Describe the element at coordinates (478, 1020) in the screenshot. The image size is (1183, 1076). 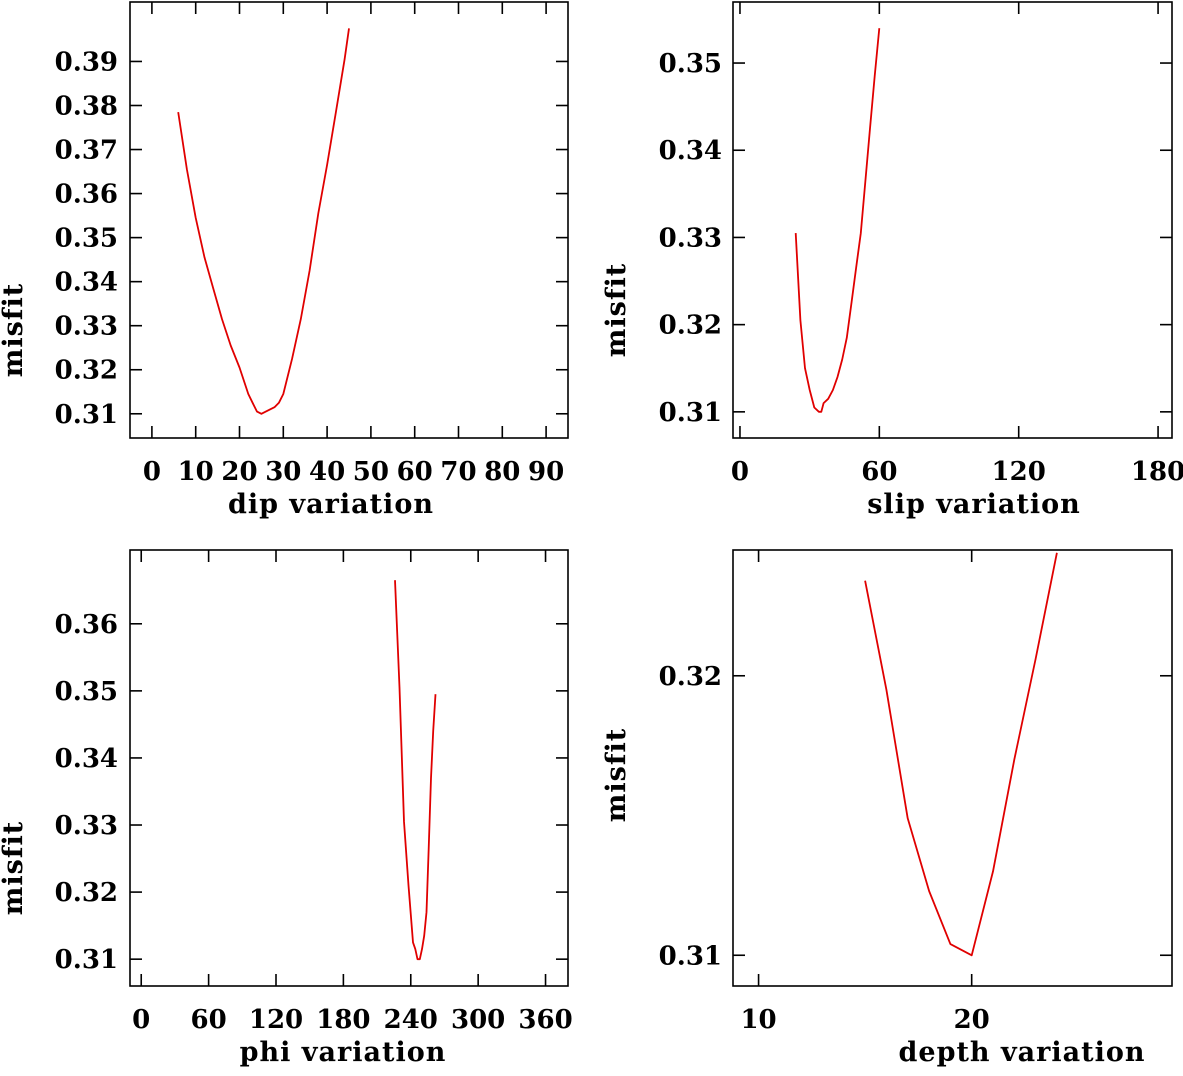
I see `x-tick-label: 300` at that location.